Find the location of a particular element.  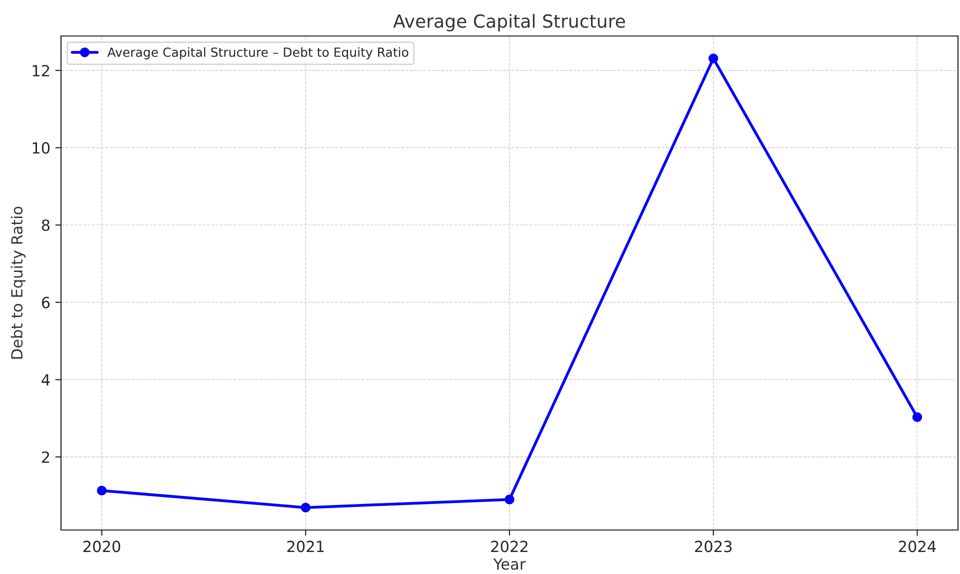

y-tick-label: 6 is located at coordinates (46, 302).